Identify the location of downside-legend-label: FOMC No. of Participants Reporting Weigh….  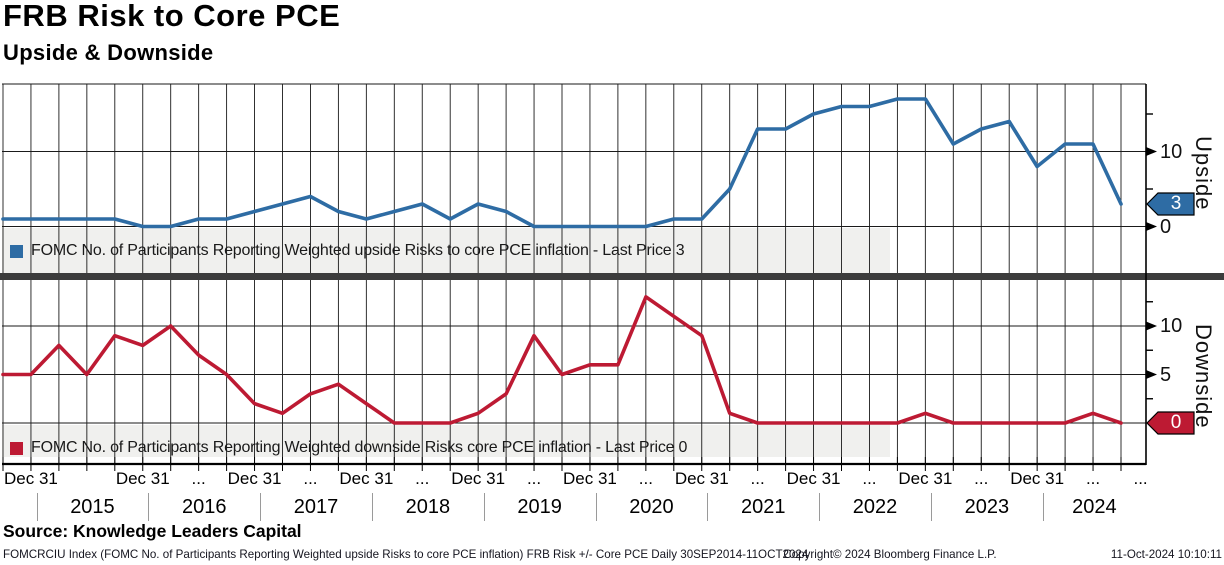
(359, 447).